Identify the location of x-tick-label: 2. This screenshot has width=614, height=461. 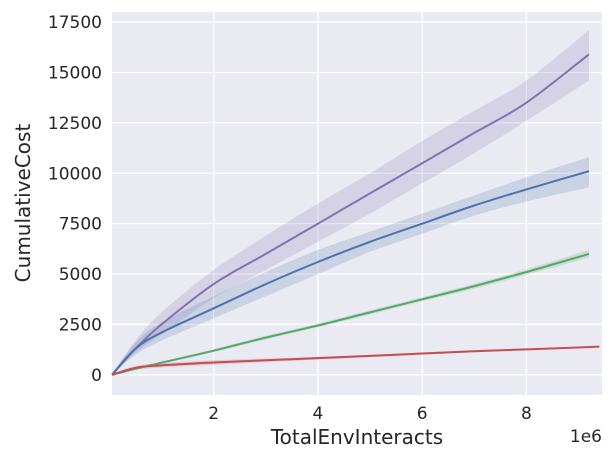
(213, 414).